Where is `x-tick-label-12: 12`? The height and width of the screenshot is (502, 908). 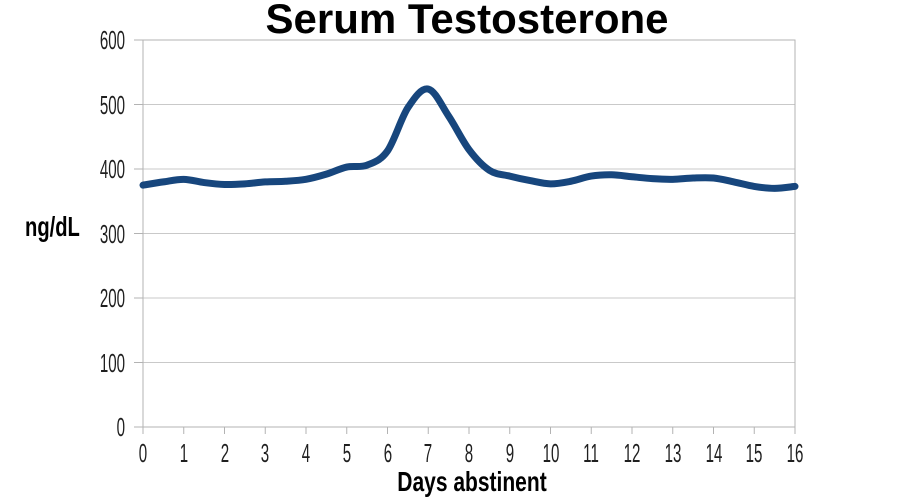
x-tick-label-12: 12 is located at coordinates (632, 453).